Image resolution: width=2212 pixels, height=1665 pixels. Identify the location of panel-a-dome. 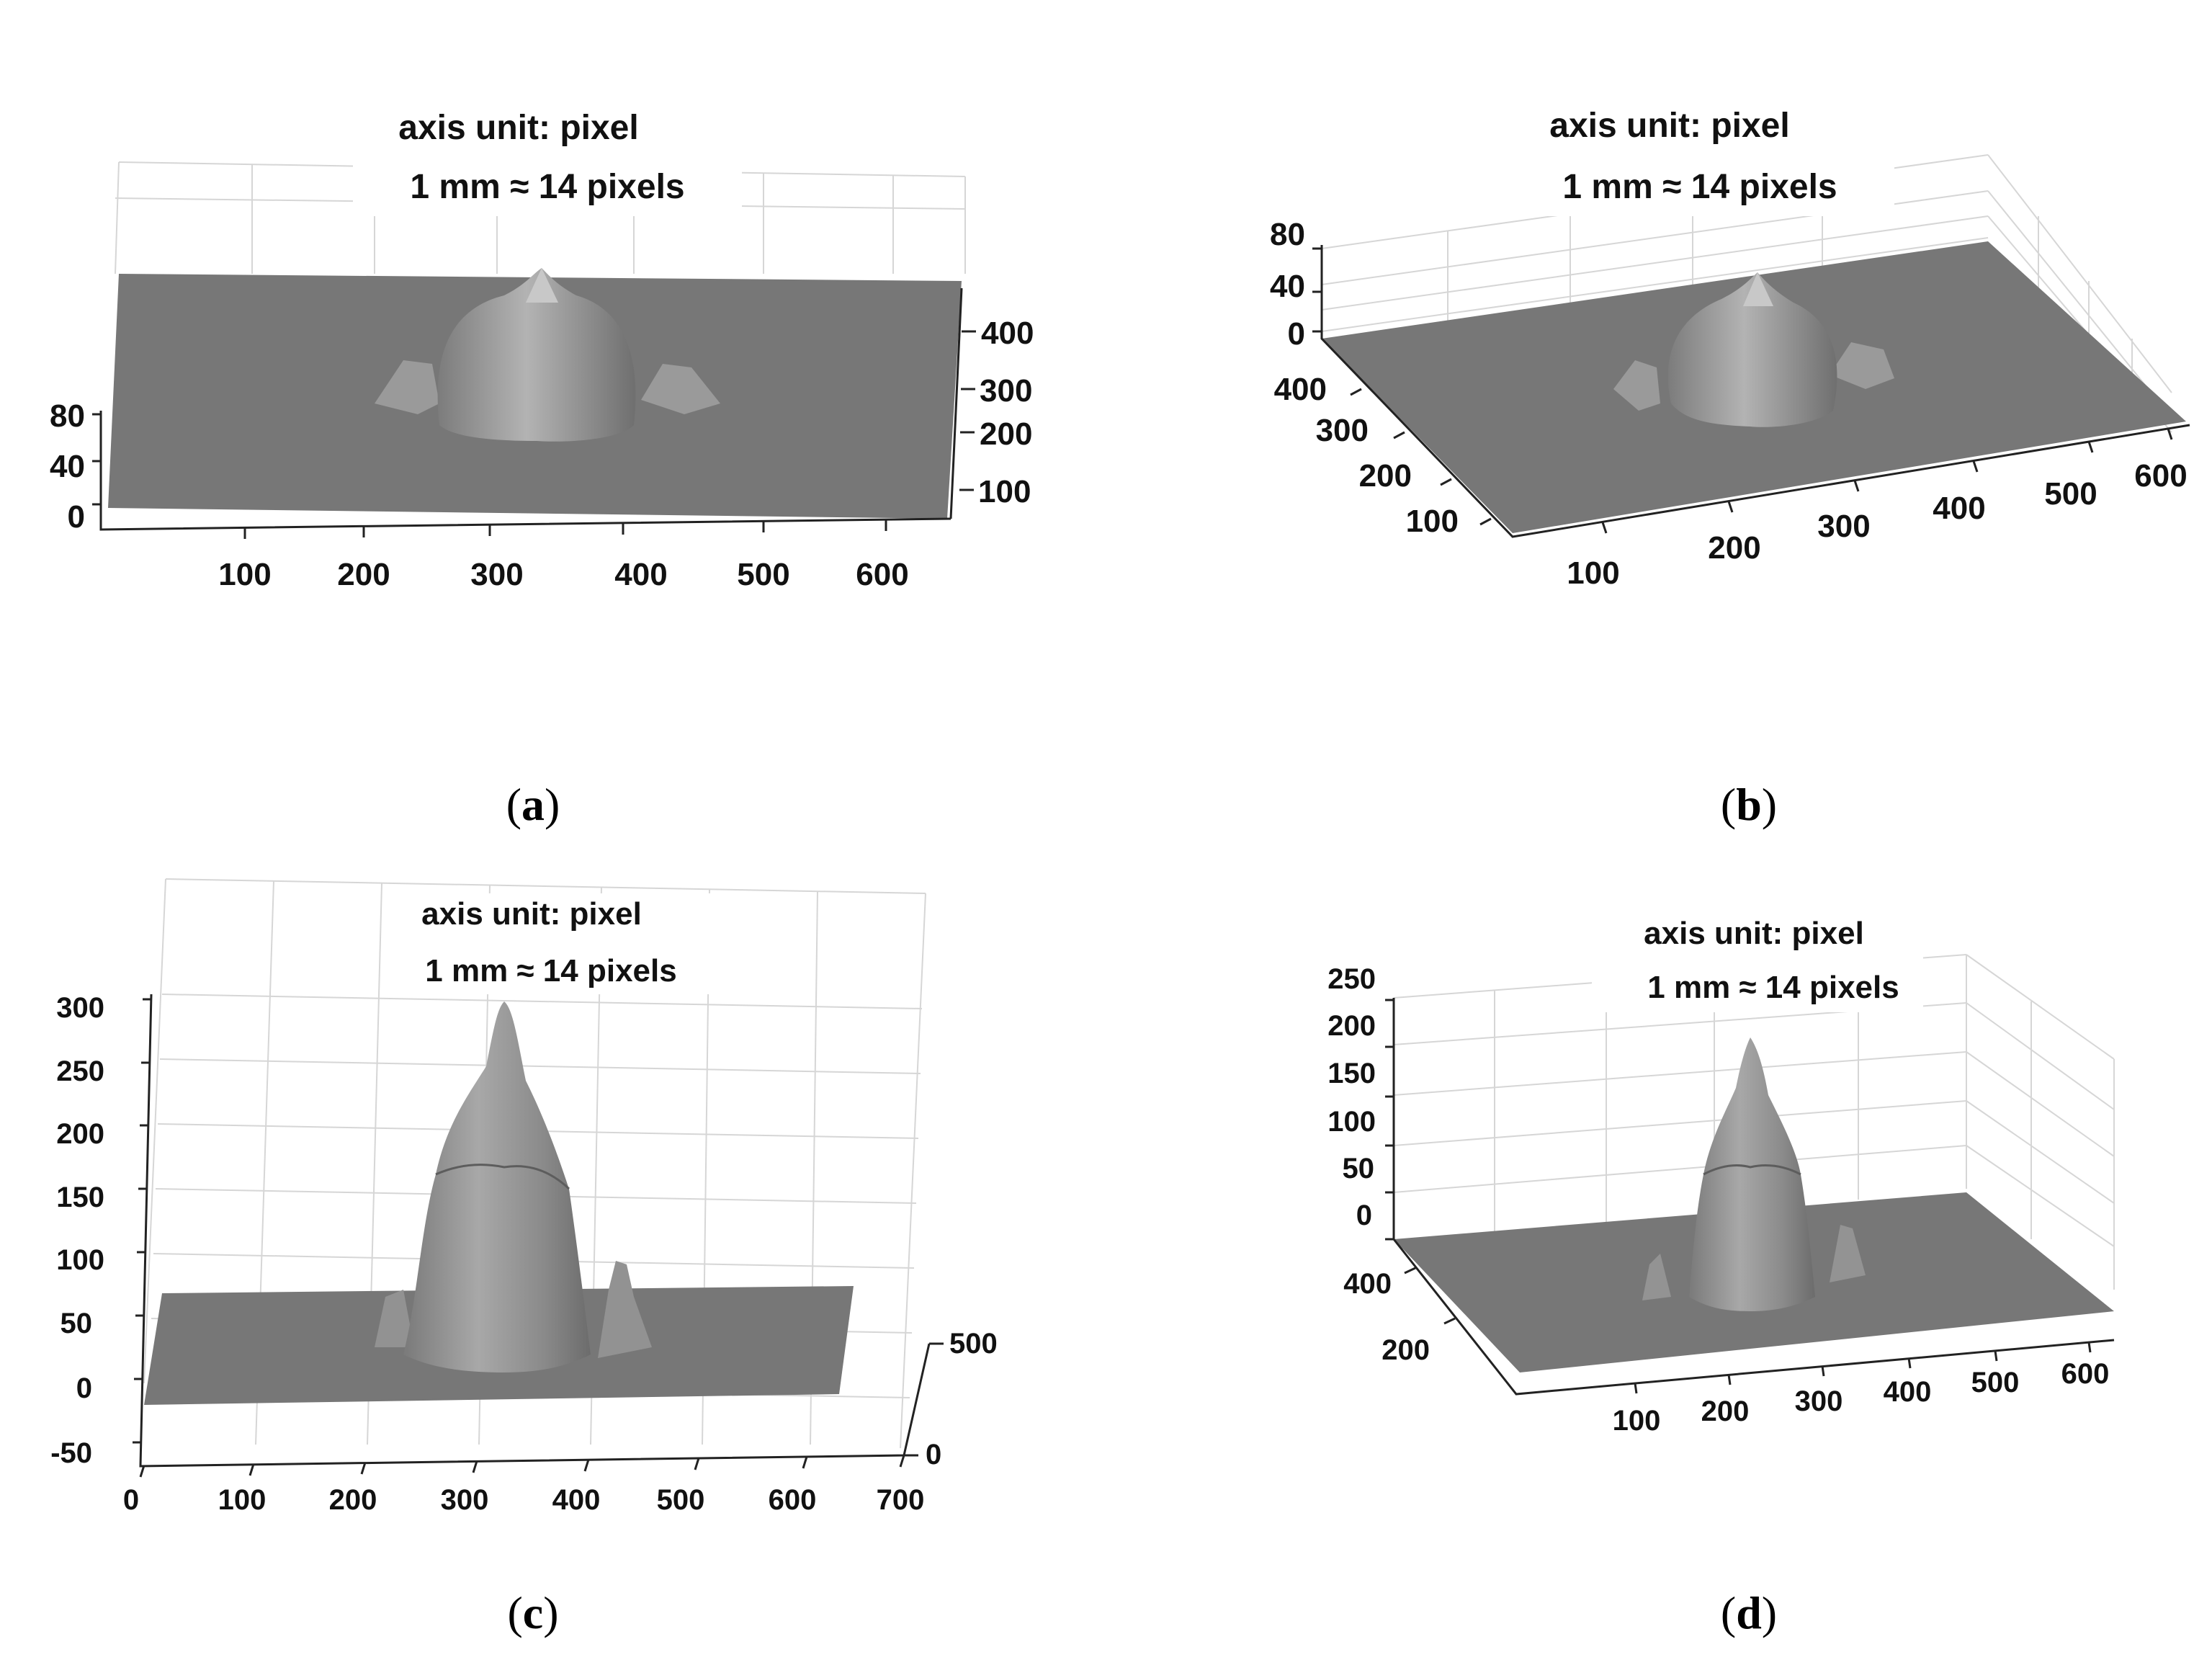
(536, 355).